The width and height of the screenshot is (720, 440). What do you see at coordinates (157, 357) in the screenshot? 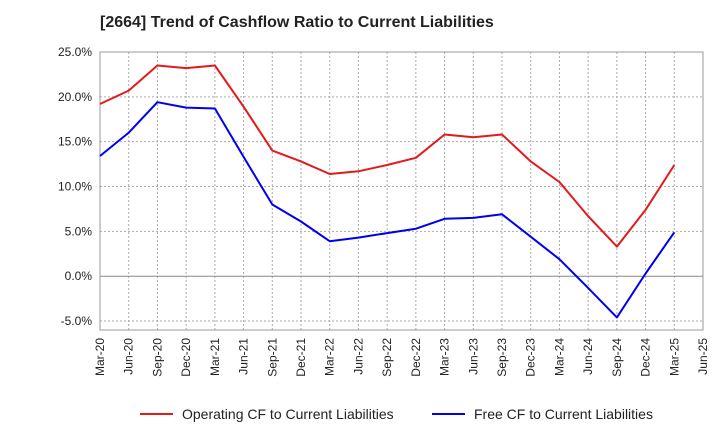
I see `x-tick-label: Sep-20` at bounding box center [157, 357].